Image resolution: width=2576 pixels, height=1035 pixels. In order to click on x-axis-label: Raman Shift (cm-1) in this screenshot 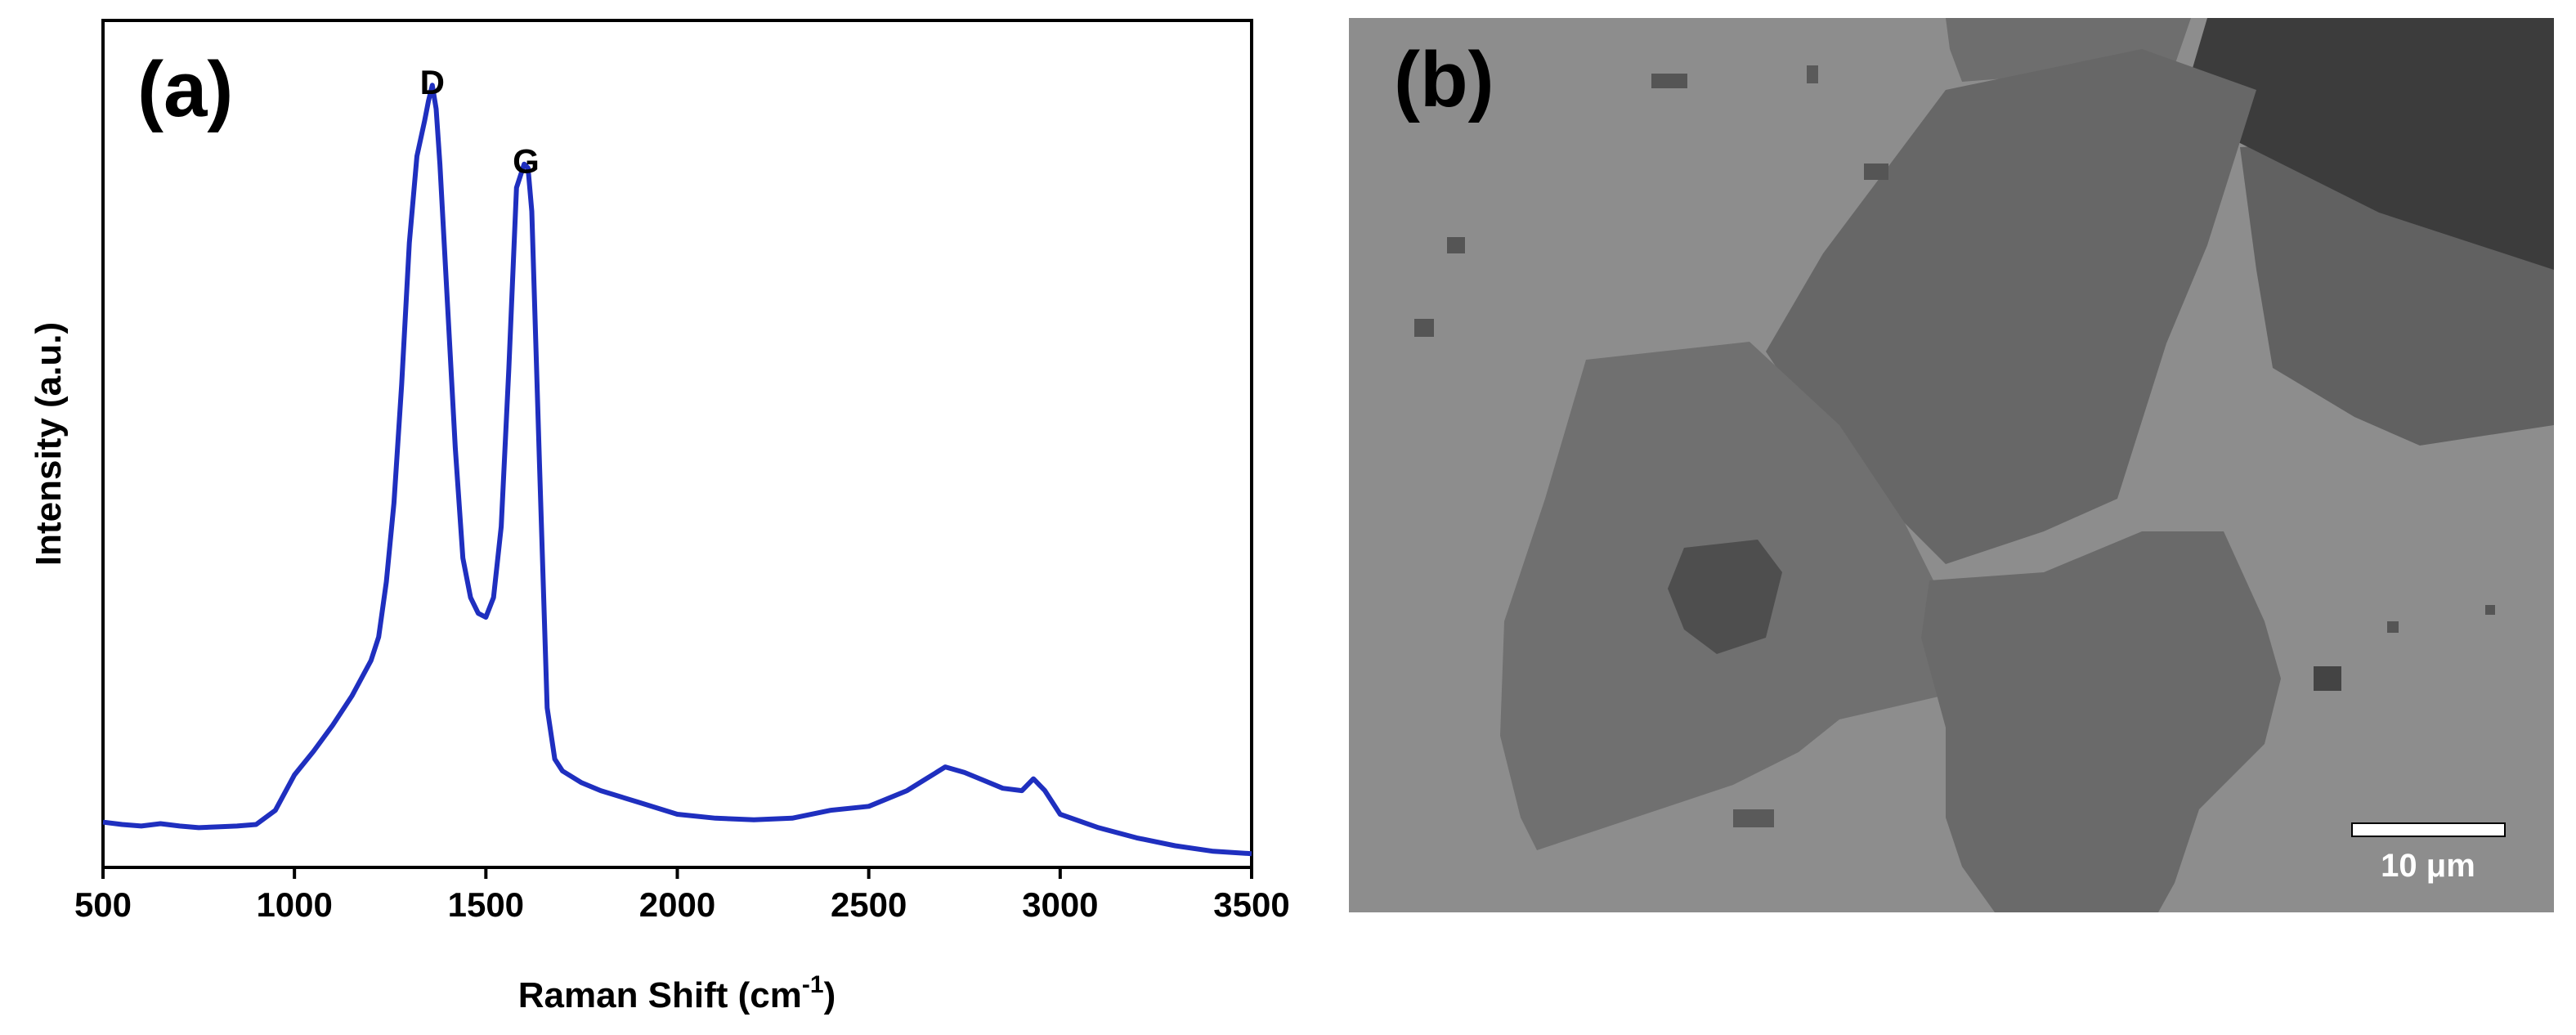, I will do `click(677, 993)`.